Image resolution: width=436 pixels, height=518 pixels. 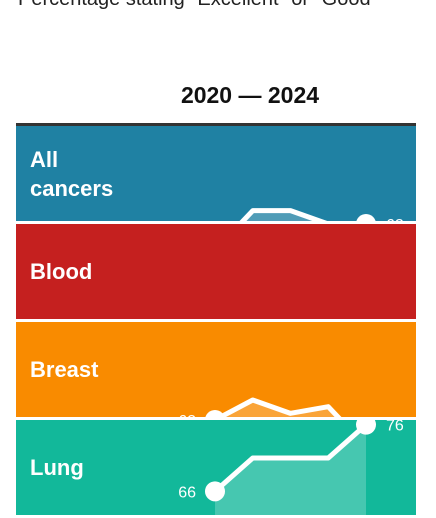 What do you see at coordinates (187, 415) in the screenshot?
I see `start-value-label: 62` at bounding box center [187, 415].